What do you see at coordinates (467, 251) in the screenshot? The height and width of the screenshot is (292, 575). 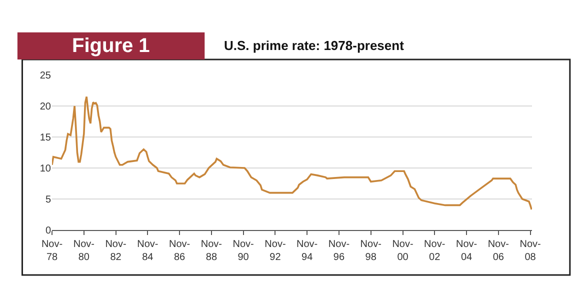 I see `x-tick-label: Nov- 04` at bounding box center [467, 251].